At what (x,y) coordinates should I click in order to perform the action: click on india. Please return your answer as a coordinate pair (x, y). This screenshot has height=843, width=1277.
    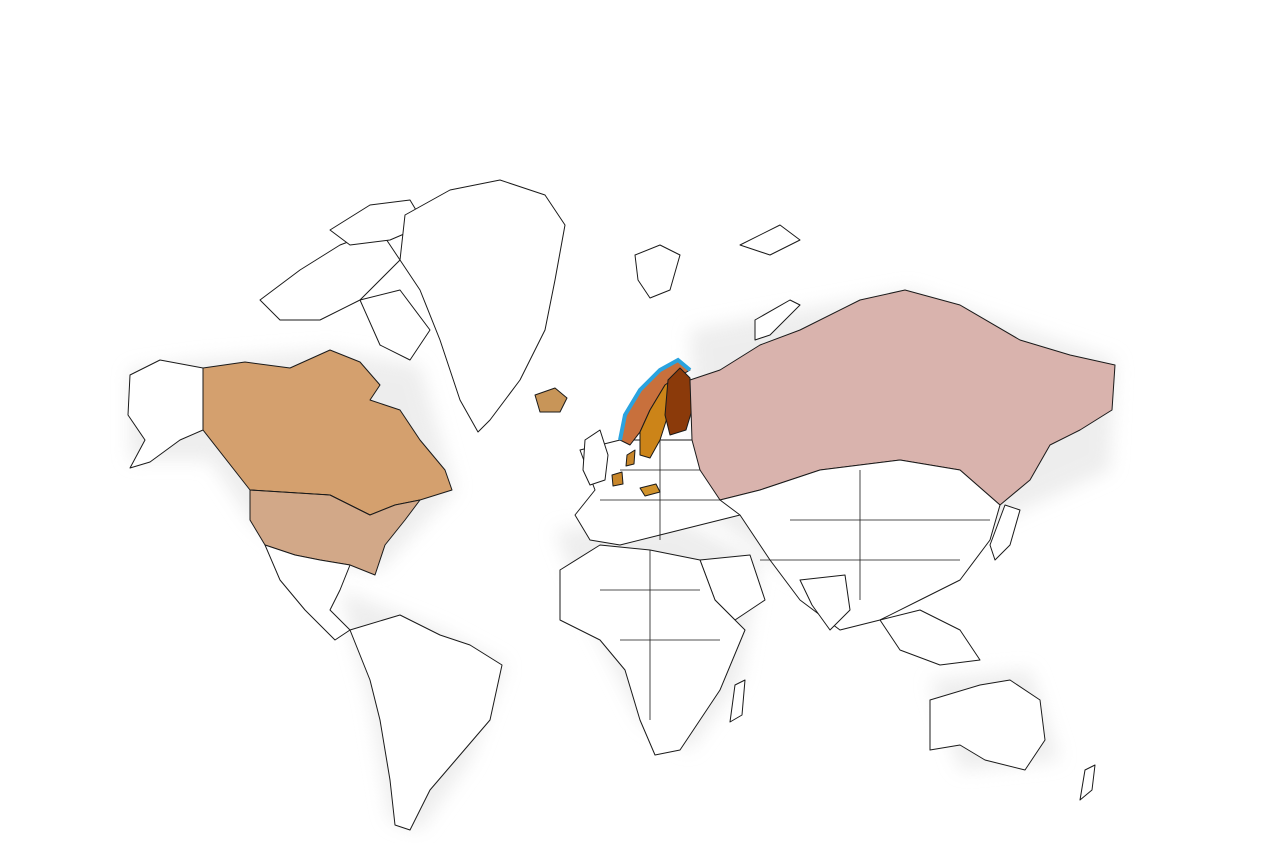
    Looking at the image, I should click on (825, 602).